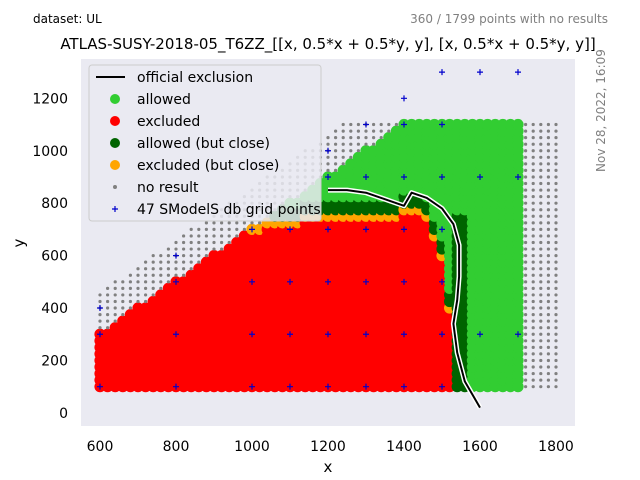 Image resolution: width=640 pixels, height=480 pixels. Describe the element at coordinates (67, 19) in the screenshot. I see `dataset-label: dataset: UL` at that location.